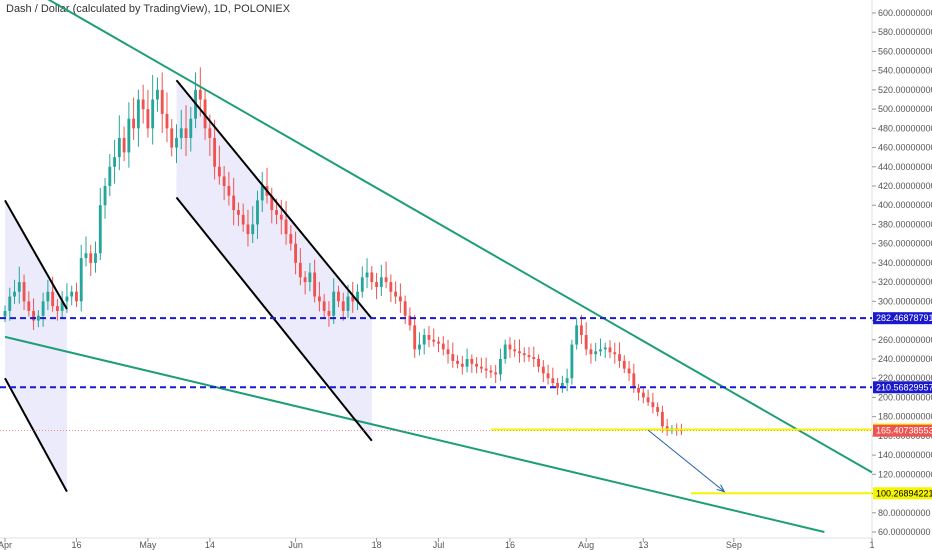 The image size is (932, 550). I want to click on x-tick-label: 13, so click(643, 545).